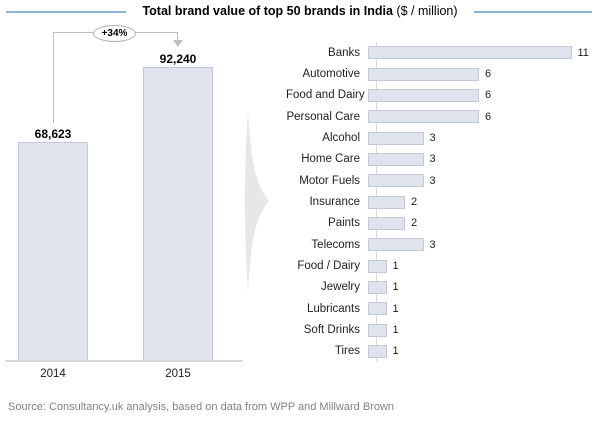 The height and width of the screenshot is (421, 600). I want to click on title-divider-right-line, so click(533, 12).